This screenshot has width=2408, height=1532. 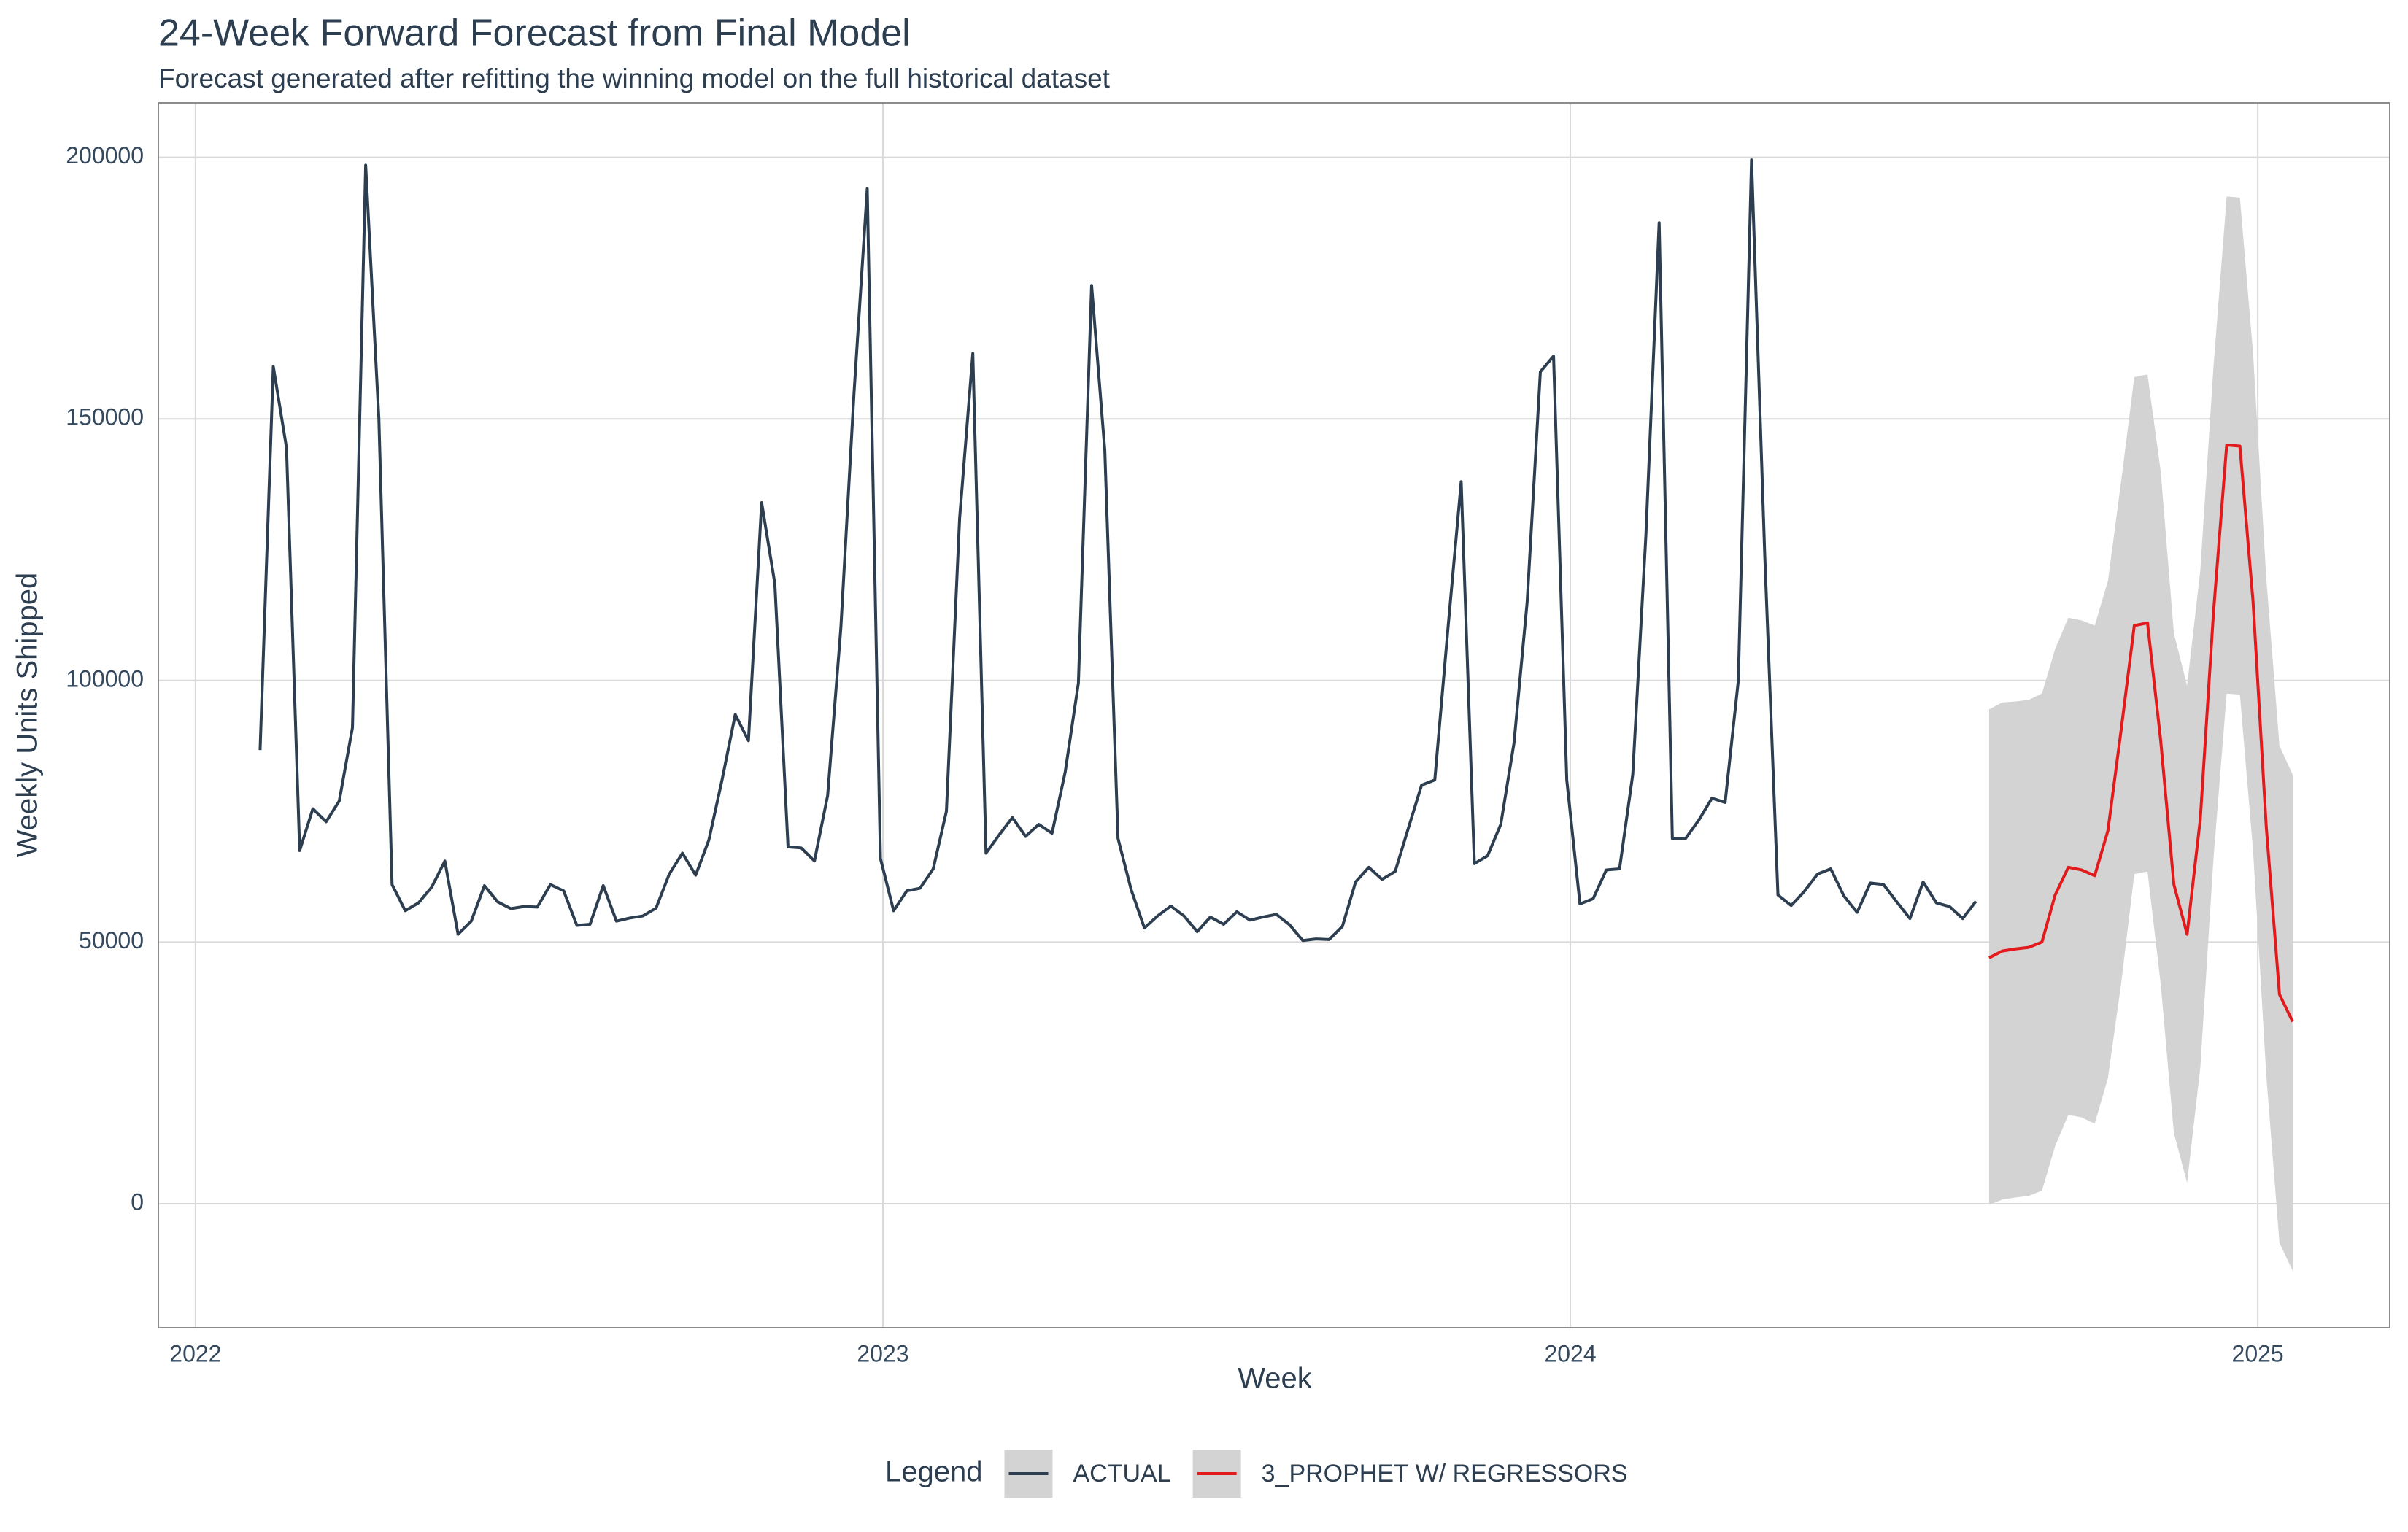 What do you see at coordinates (2258, 1353) in the screenshot?
I see `x-tick-label: 2025` at bounding box center [2258, 1353].